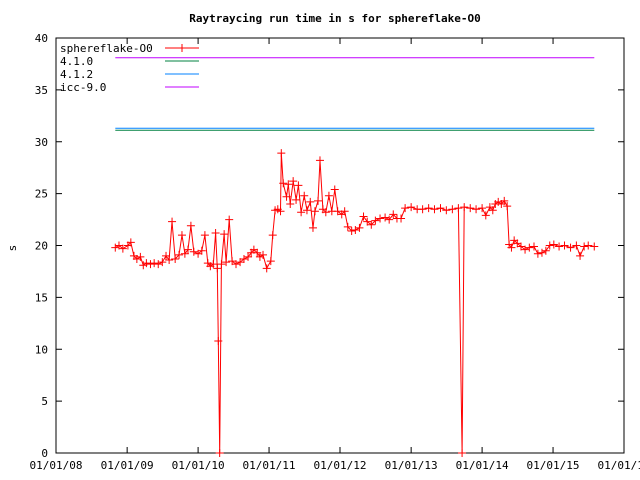 This screenshot has width=640, height=480. I want to click on y-tick-label: 40, so click(41, 38).